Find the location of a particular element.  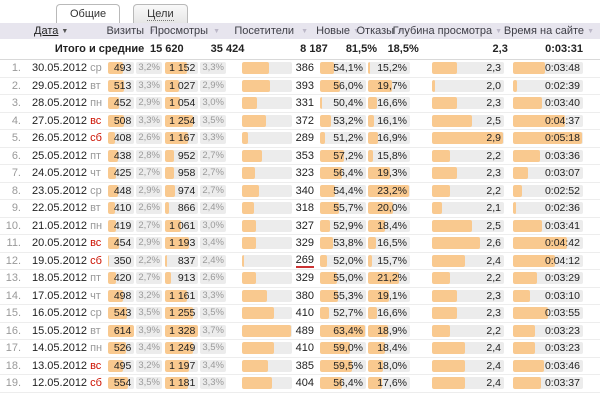

new-visitors-bar: 59,5% is located at coordinates (343, 365).